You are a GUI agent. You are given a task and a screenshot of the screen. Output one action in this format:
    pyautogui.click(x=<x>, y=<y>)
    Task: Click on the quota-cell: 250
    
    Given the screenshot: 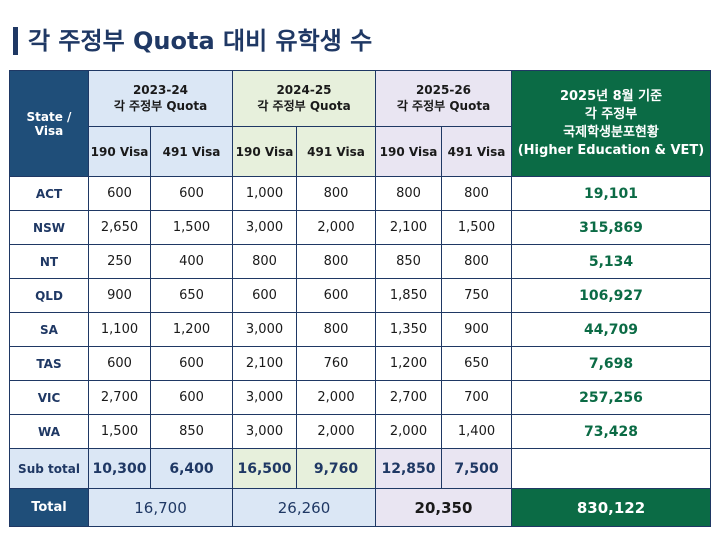 What is the action you would take?
    pyautogui.click(x=119, y=261)
    